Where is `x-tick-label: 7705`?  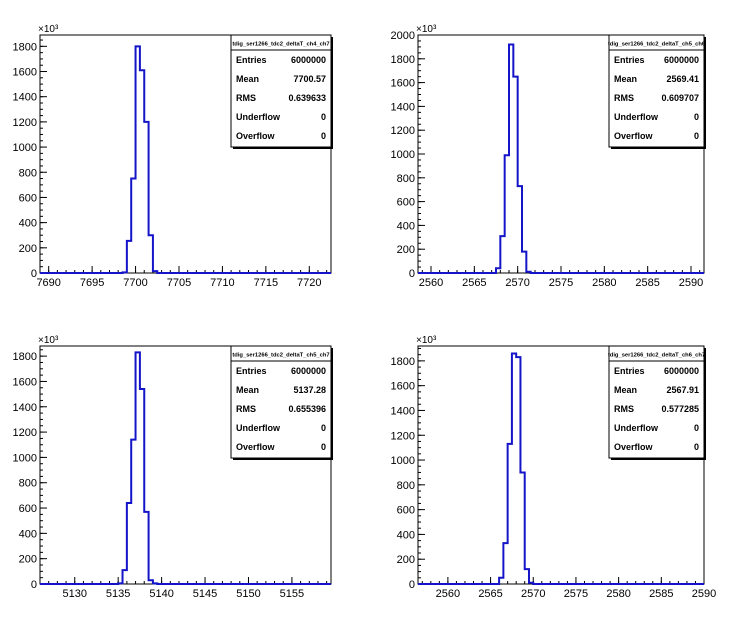 x-tick-label: 7705 is located at coordinates (179, 283).